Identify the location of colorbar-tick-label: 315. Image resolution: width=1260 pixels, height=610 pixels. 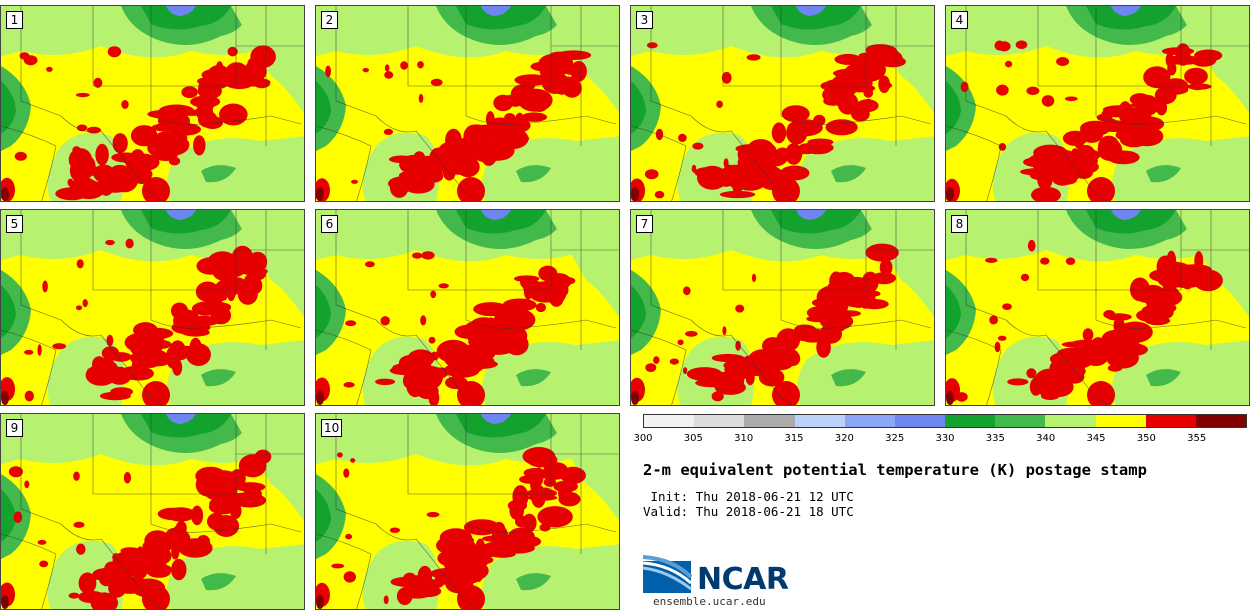
(794, 438).